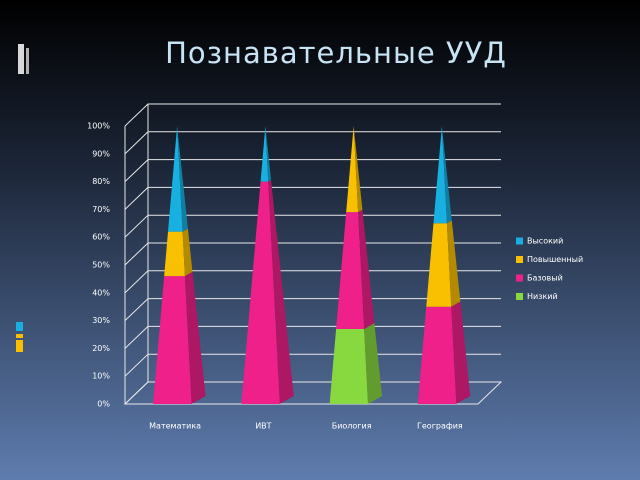 The width and height of the screenshot is (640, 480). Describe the element at coordinates (101, 376) in the screenshot. I see `y-tick-label: 10%` at that location.